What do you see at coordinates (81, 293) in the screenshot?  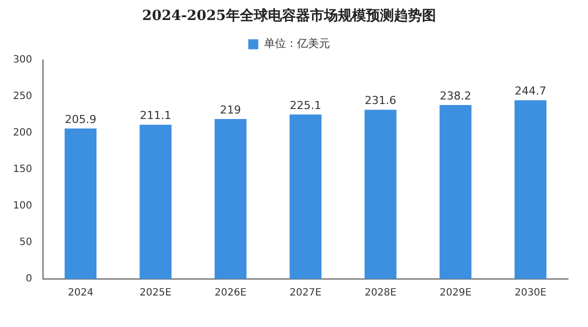 I see `x-tick-label: 2024` at bounding box center [81, 293].